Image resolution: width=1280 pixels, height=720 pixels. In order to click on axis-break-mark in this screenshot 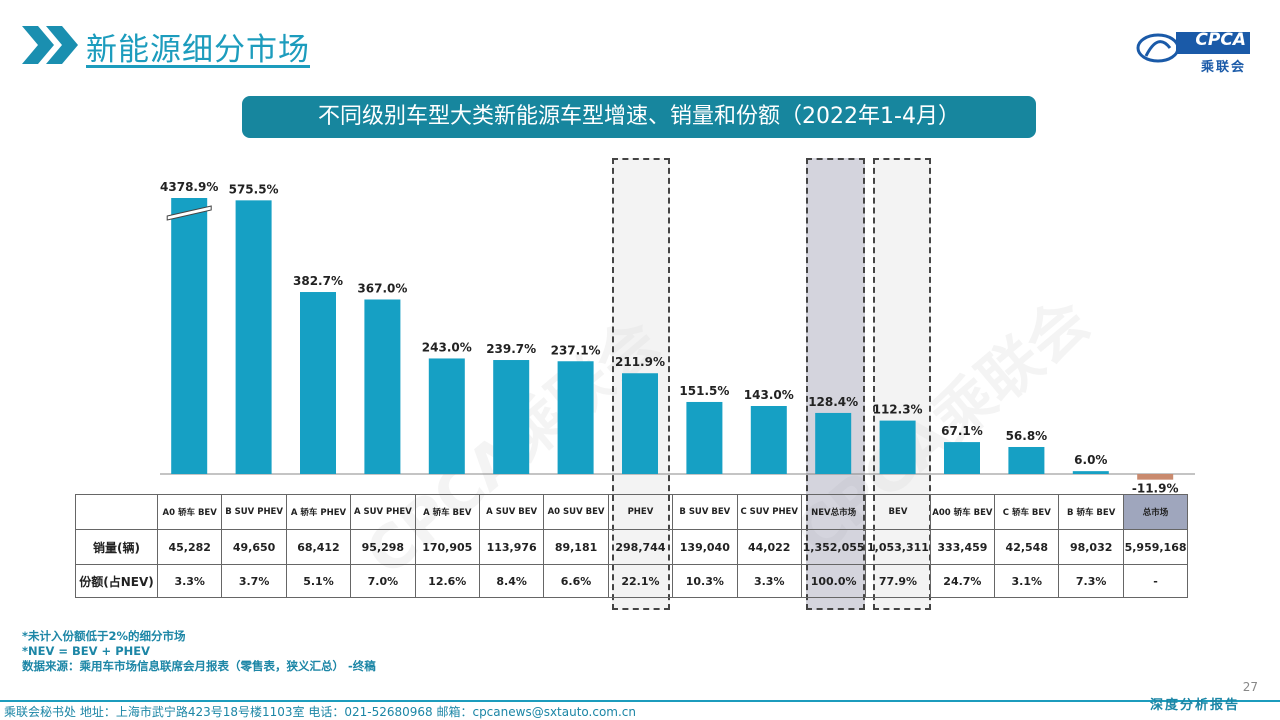, I will do `click(189, 213)`.